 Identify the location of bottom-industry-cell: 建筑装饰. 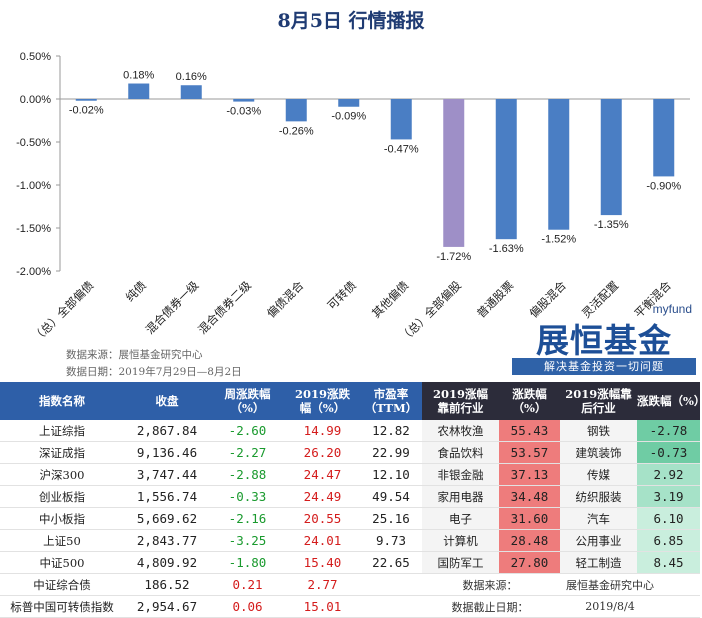
(598, 452).